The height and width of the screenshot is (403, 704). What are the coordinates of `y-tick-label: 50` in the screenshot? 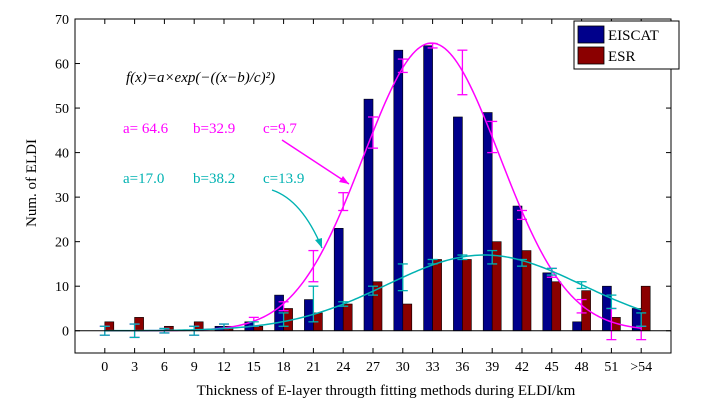 It's located at (62, 109).